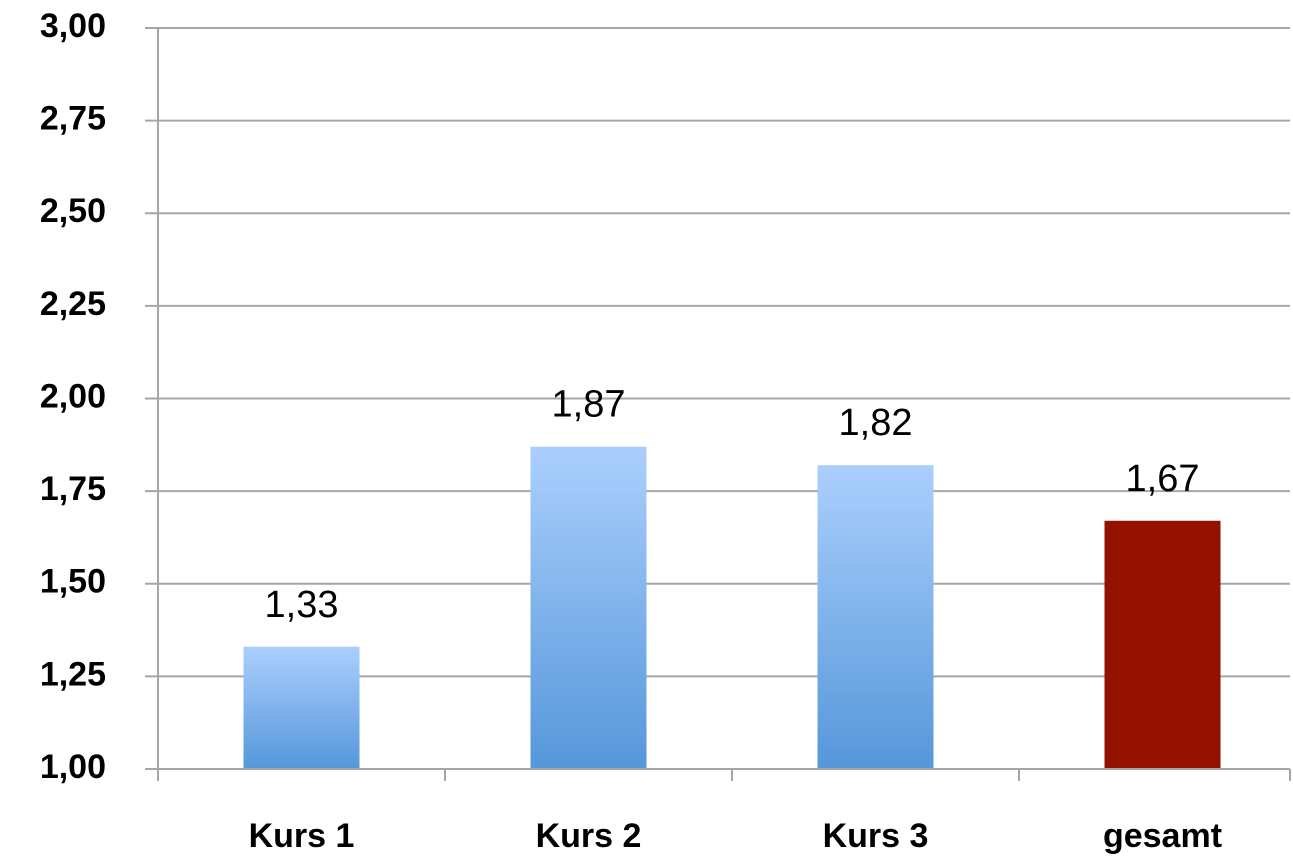  Describe the element at coordinates (73, 119) in the screenshot. I see `y-tick-label: 2,75` at that location.